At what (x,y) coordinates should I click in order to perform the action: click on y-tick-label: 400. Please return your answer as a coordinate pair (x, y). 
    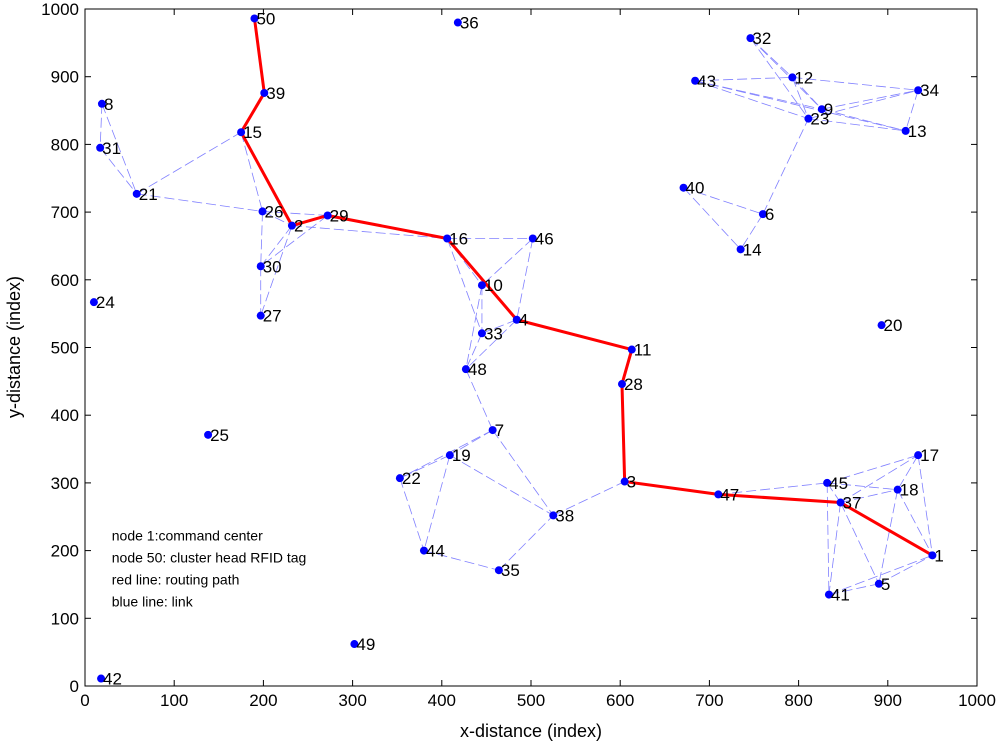
    Looking at the image, I should click on (65, 415).